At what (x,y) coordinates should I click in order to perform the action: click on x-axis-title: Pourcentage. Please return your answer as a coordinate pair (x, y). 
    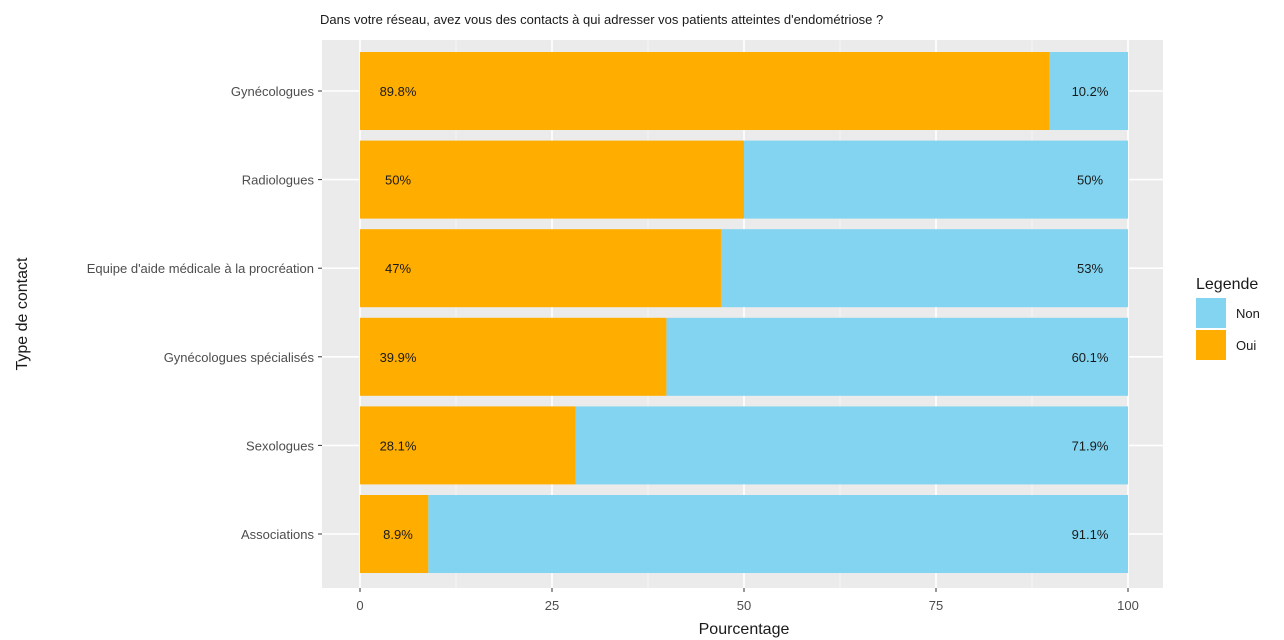
    Looking at the image, I should click on (744, 629).